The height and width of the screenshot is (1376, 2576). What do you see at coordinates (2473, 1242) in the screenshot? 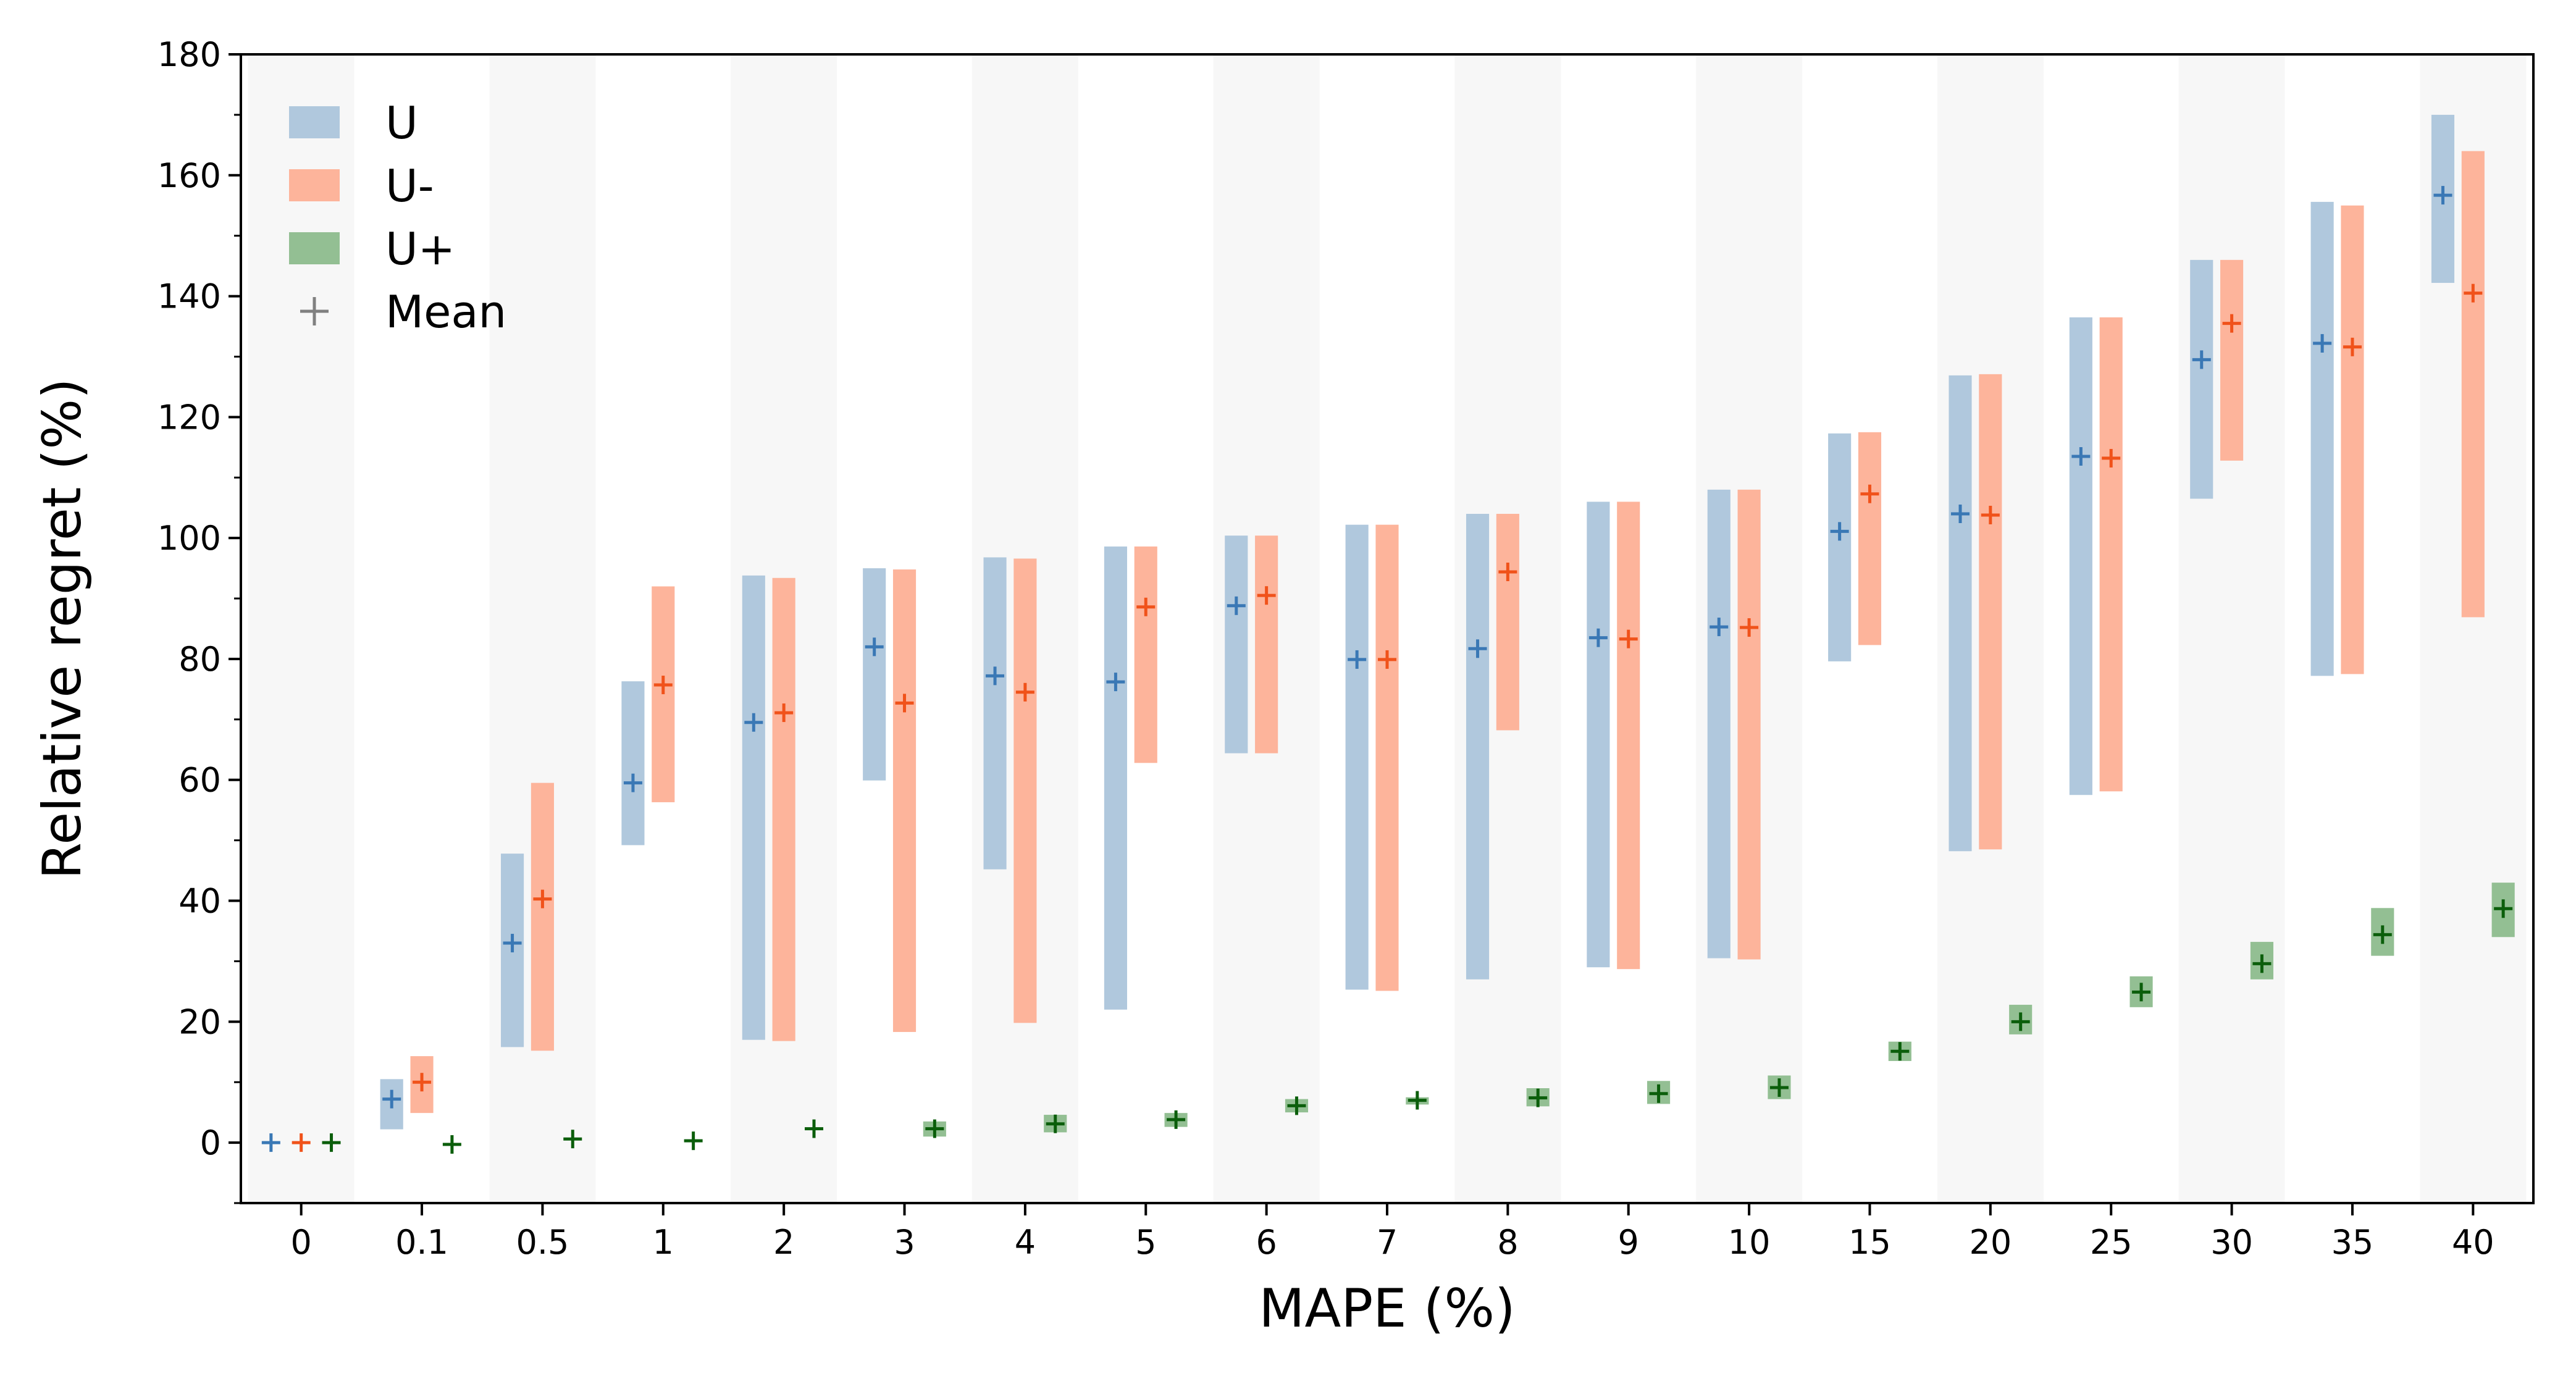
I see `x-tick-label-40: 40` at bounding box center [2473, 1242].